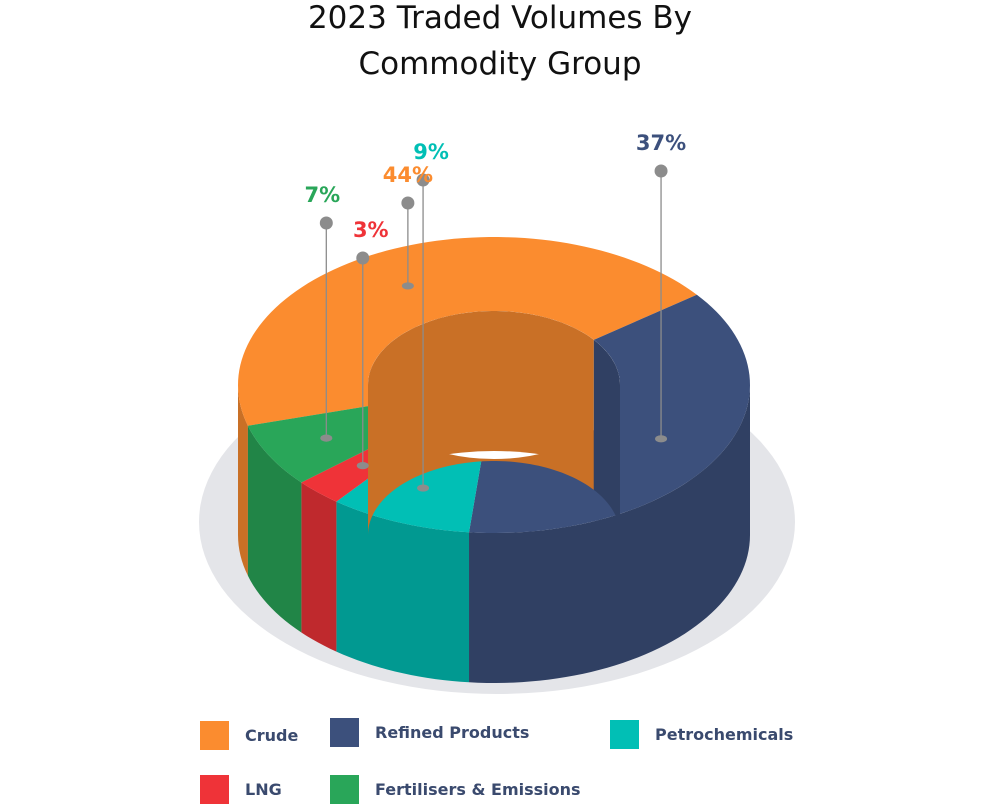  I want to click on leader-tip-dot-lng, so click(363, 258).